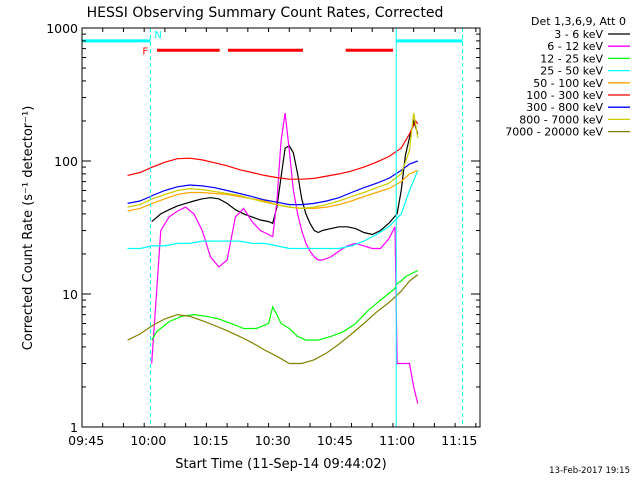  Describe the element at coordinates (335, 440) in the screenshot. I see `x-tick-label-5: 10:45` at that location.